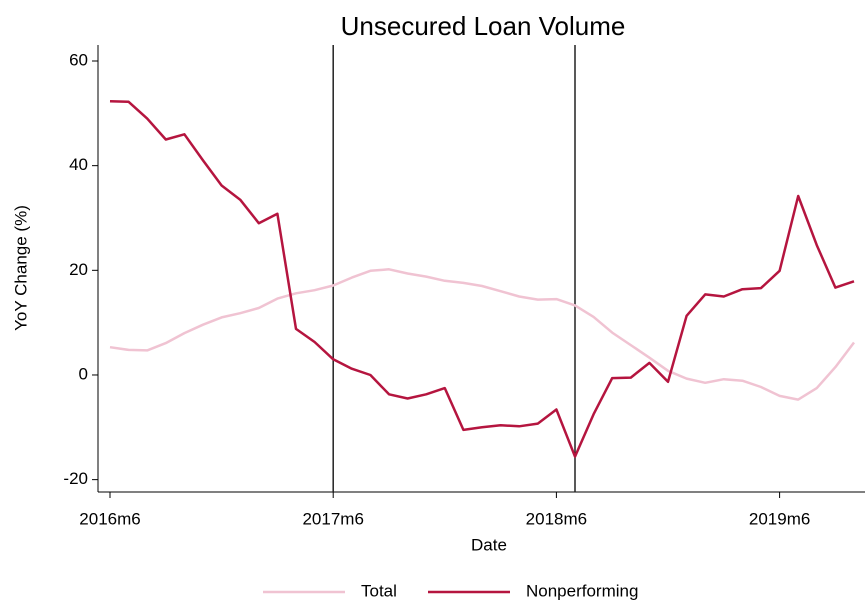 The image size is (865, 606). What do you see at coordinates (779, 518) in the screenshot?
I see `x-tick-label: 2019m6` at bounding box center [779, 518].